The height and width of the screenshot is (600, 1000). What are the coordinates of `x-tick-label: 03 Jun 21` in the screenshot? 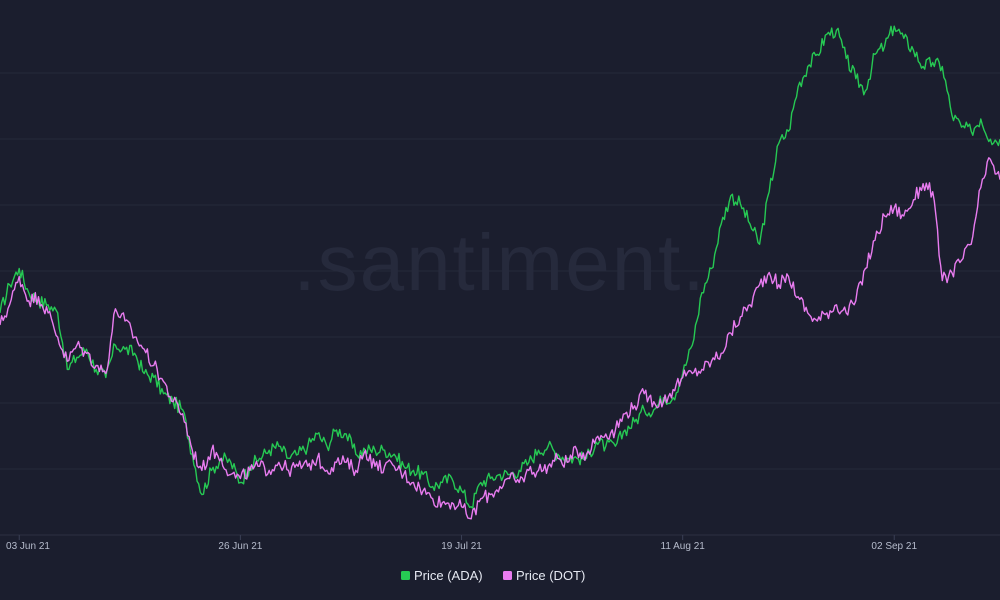 It's located at (28, 546).